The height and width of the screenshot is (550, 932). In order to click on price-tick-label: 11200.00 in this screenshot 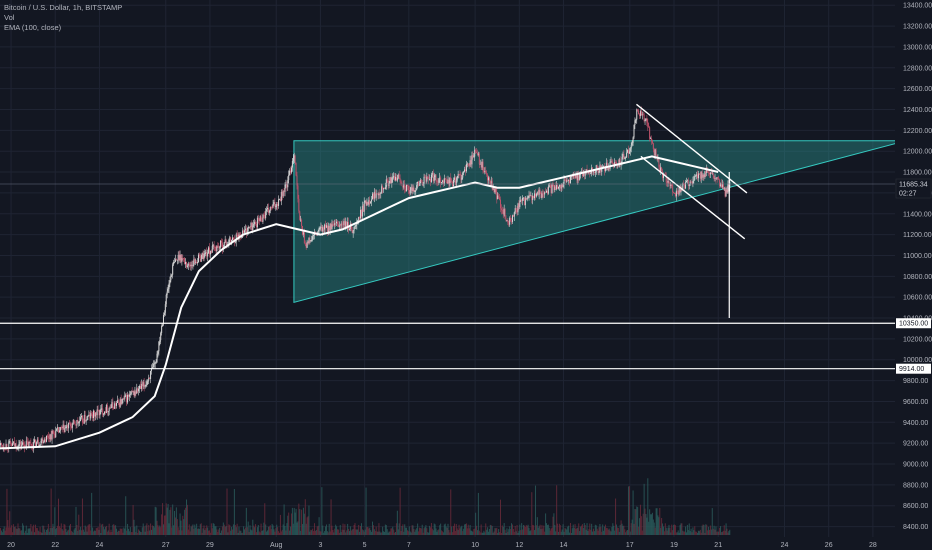, I will do `click(917, 235)`.